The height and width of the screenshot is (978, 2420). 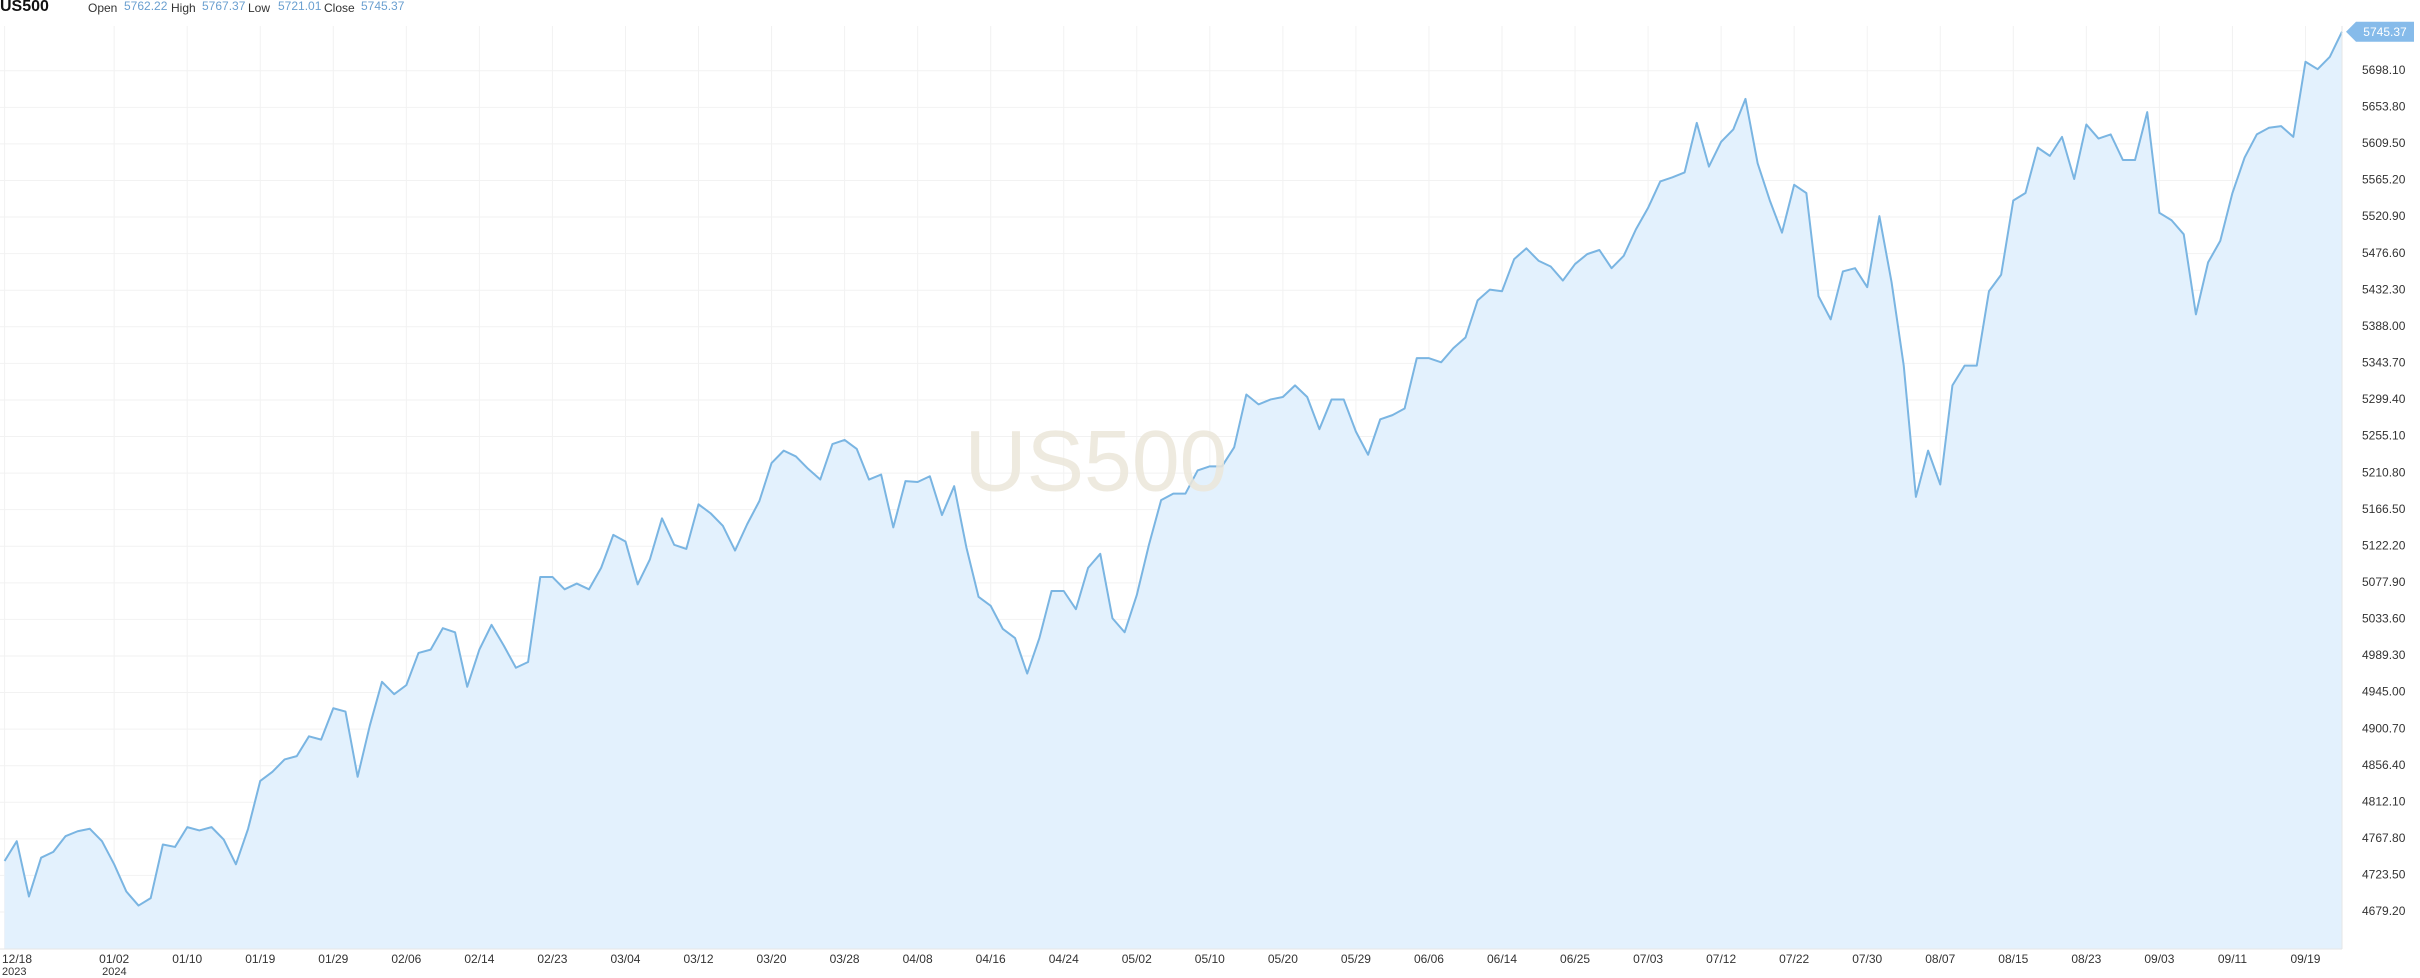 What do you see at coordinates (333, 959) in the screenshot?
I see `x-tick-label: 01/29` at bounding box center [333, 959].